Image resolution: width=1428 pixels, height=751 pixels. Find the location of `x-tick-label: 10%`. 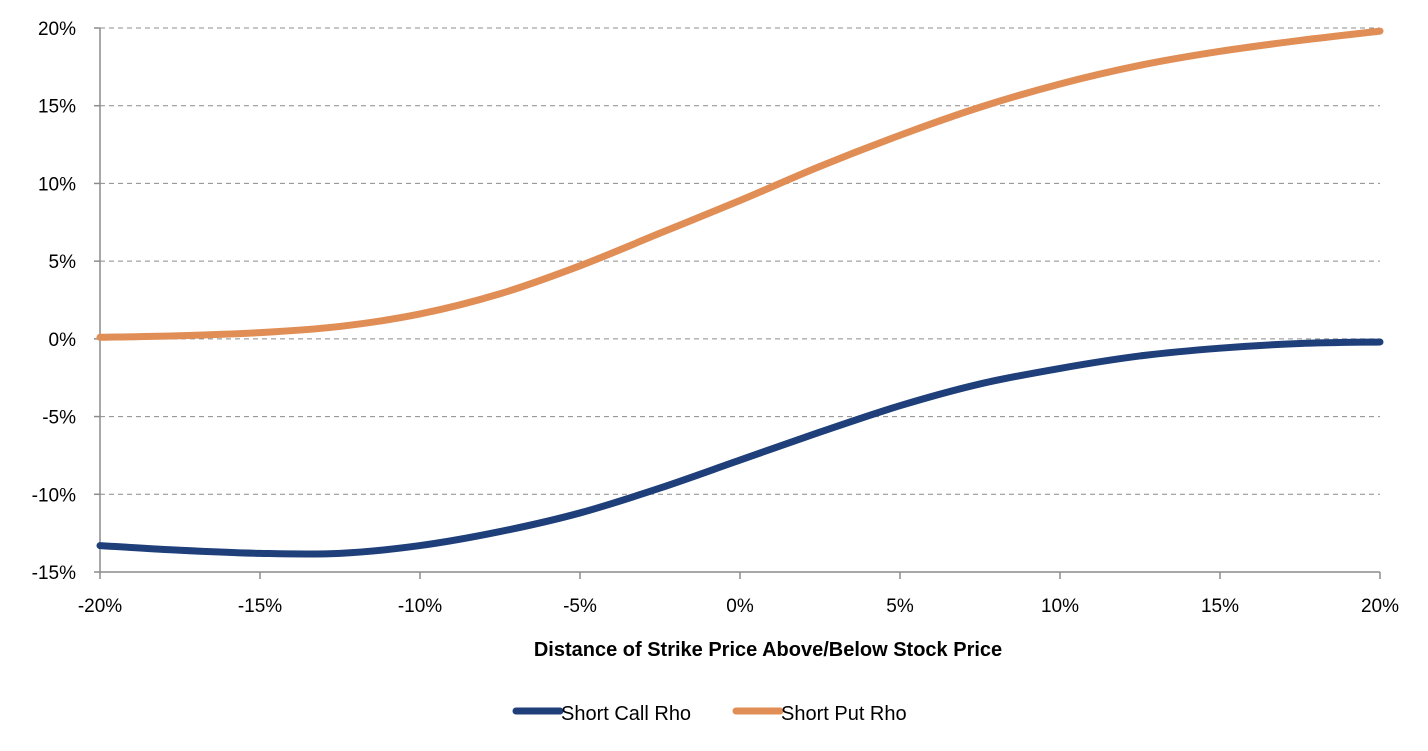

x-tick-label: 10% is located at coordinates (1060, 606).